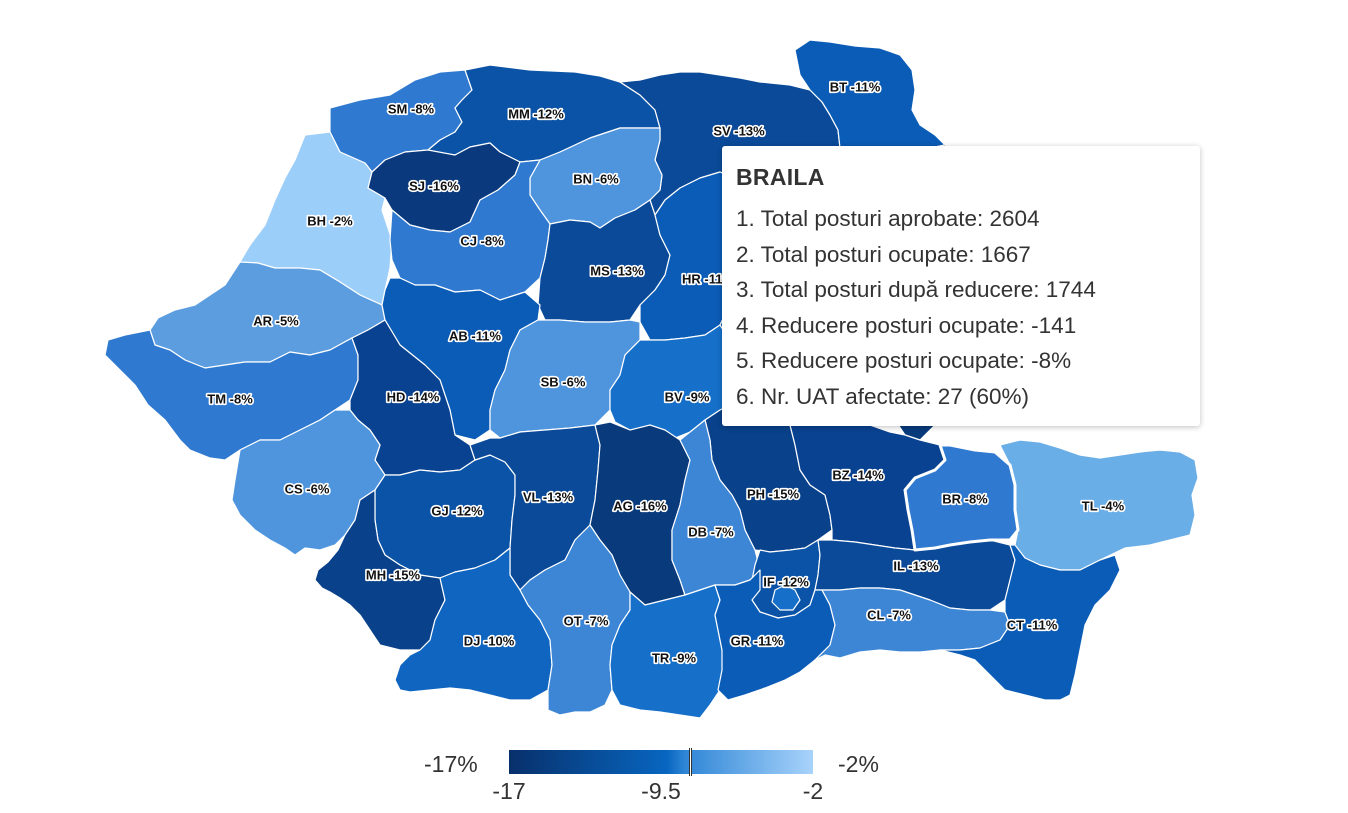 The image size is (1348, 813). Describe the element at coordinates (661, 791) in the screenshot. I see `legend-tick-mid: -9.5` at that location.